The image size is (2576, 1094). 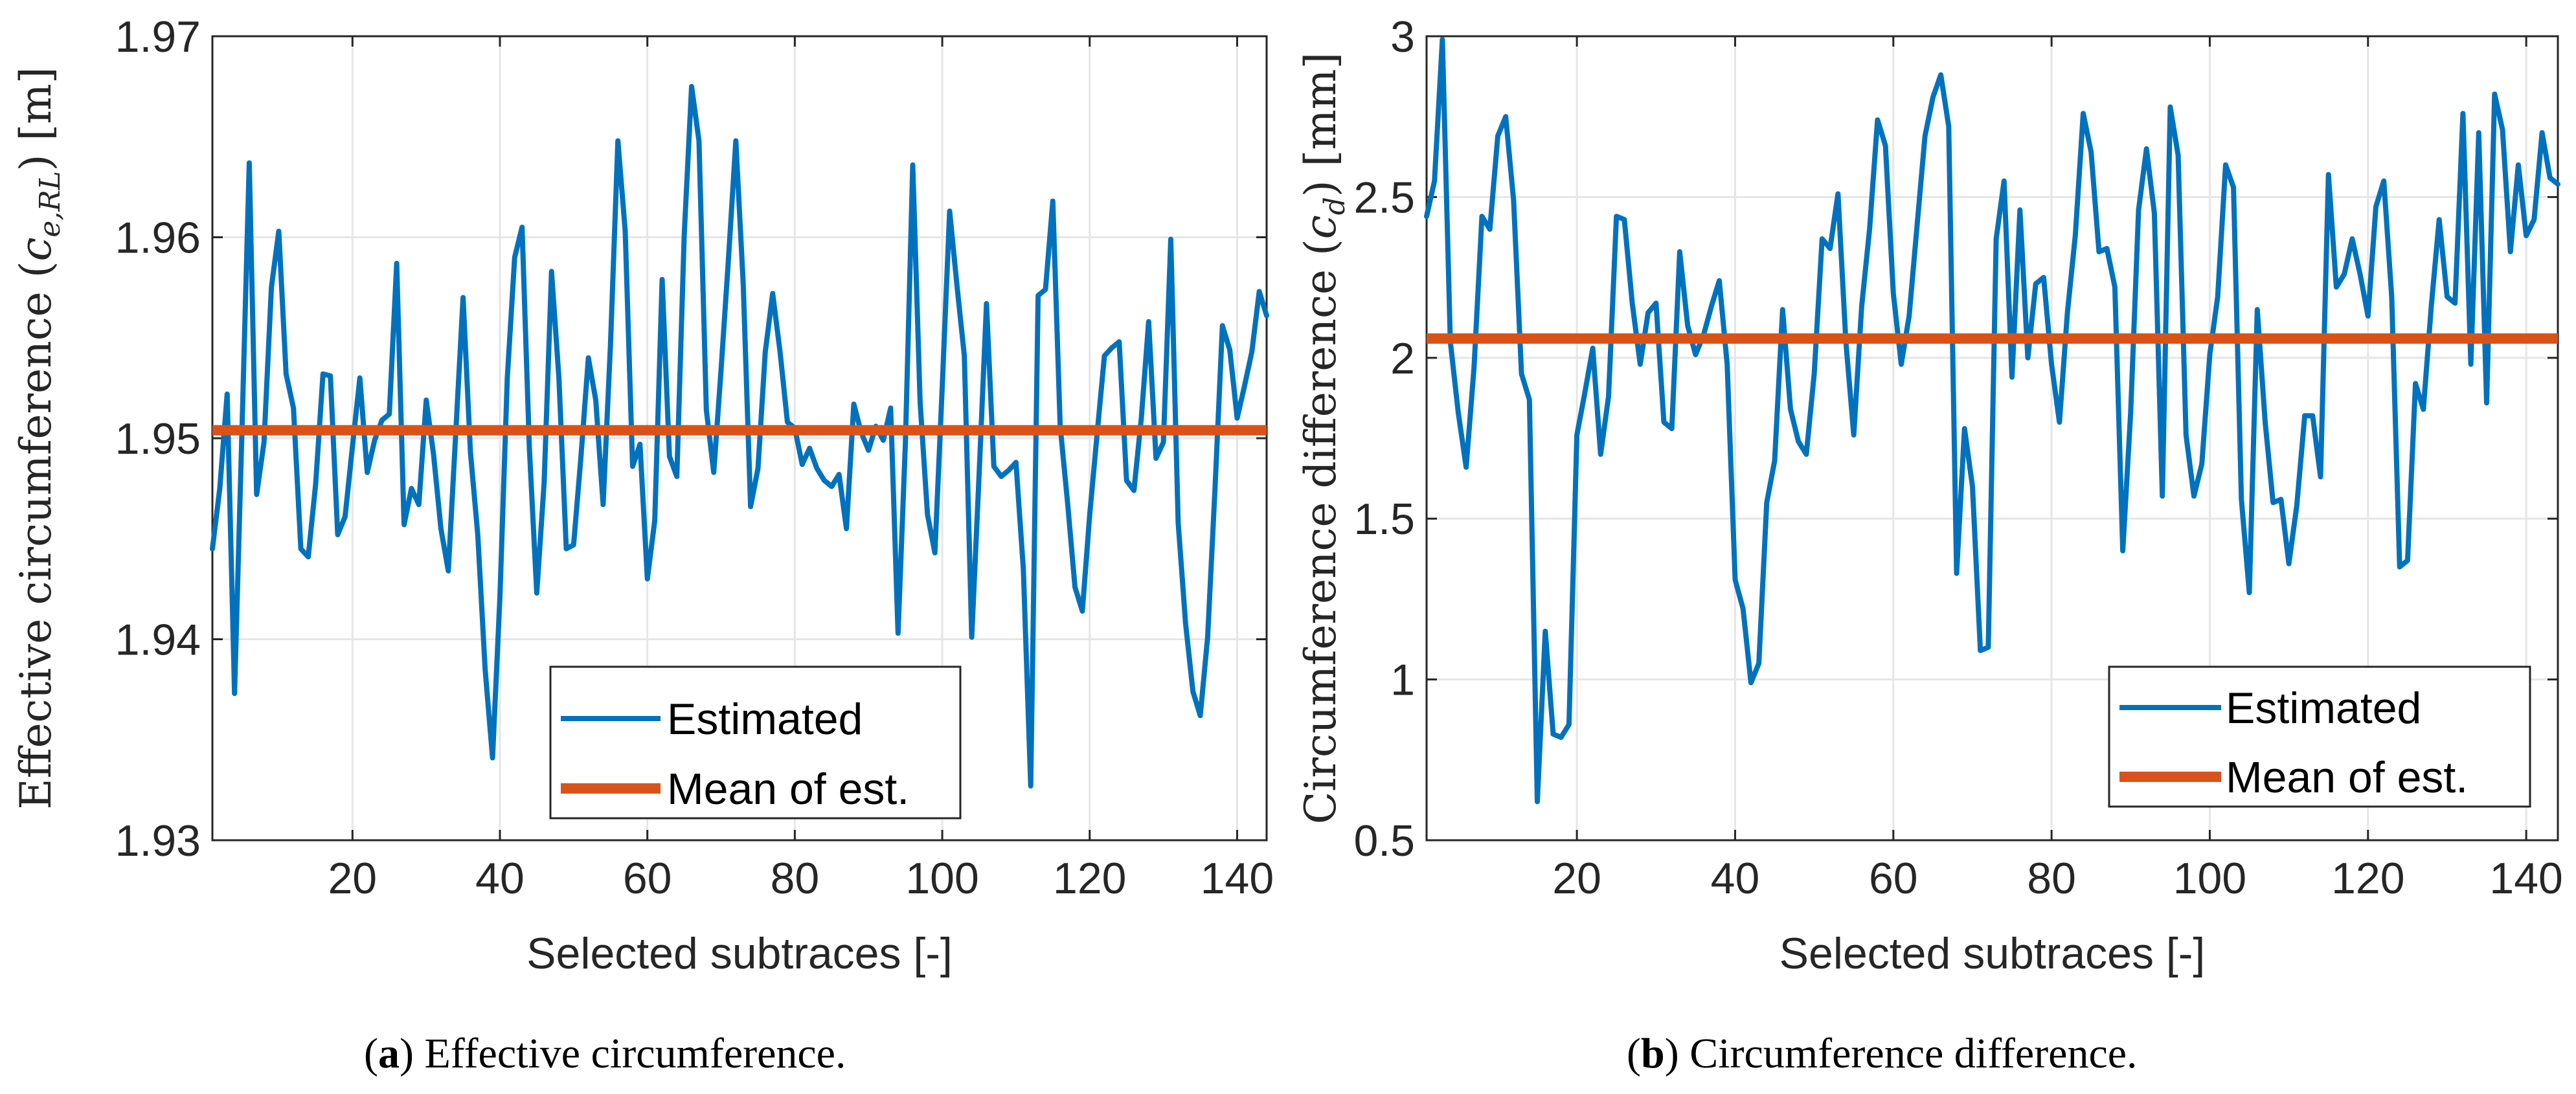 I want to click on y-tick-label: 2.5, so click(x=1384, y=198).